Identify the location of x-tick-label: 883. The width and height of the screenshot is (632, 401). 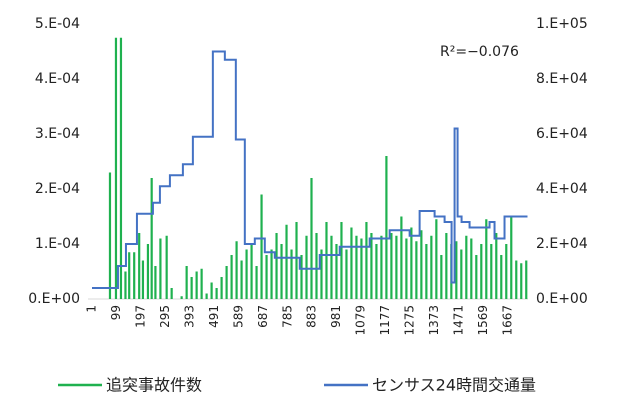
(312, 316).